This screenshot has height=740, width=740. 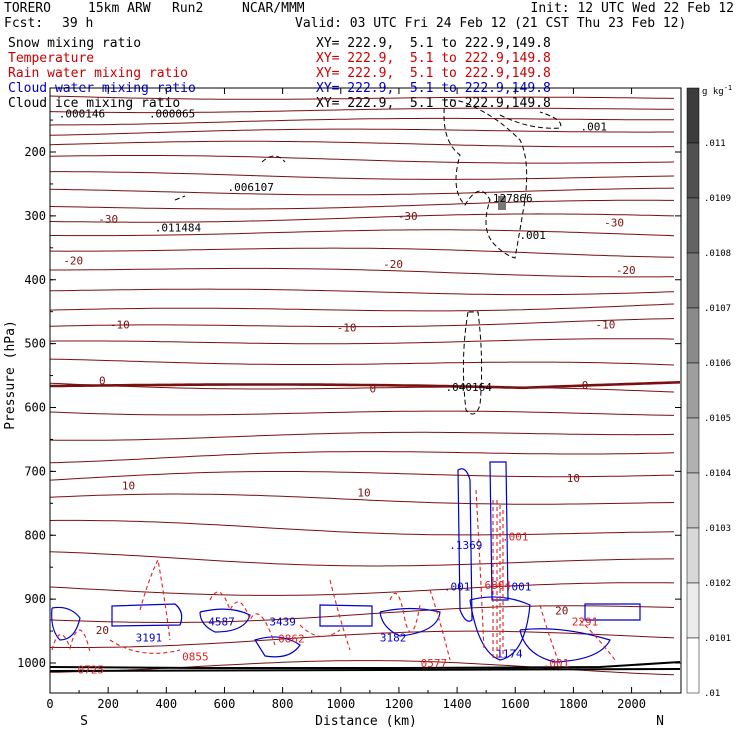 What do you see at coordinates (465, 545) in the screenshot?
I see `field-value-label: .1369` at bounding box center [465, 545].